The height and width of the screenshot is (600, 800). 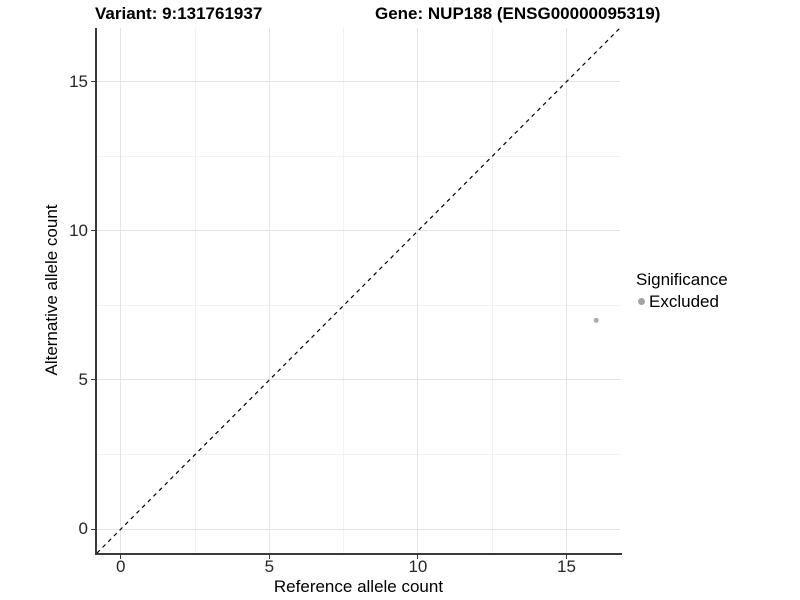 I want to click on legend-item-label: Excluded, so click(x=684, y=301).